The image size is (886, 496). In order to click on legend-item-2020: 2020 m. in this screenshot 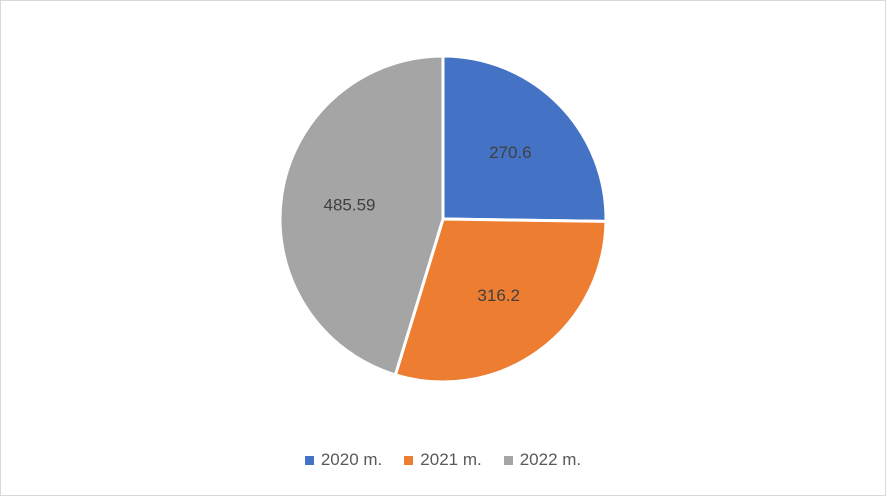, I will do `click(343, 460)`.